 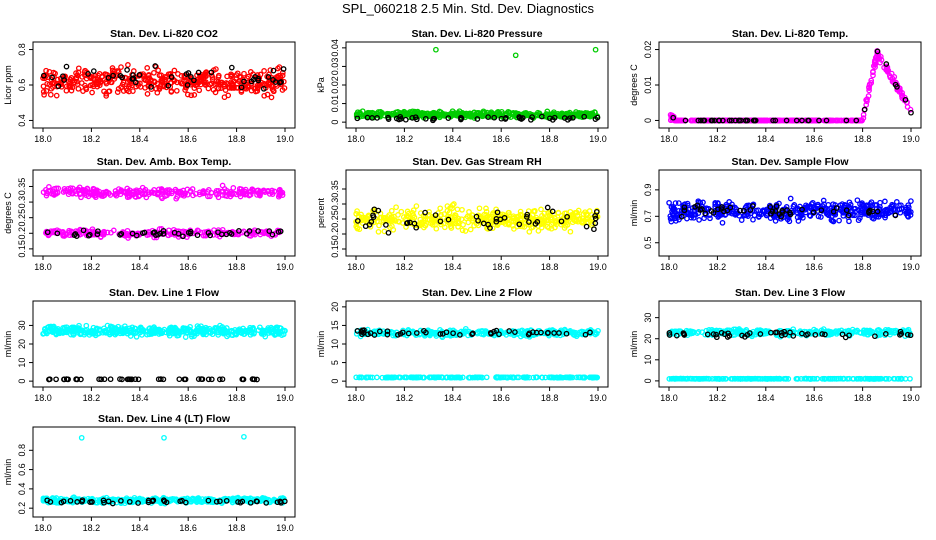 I want to click on y-tick-label: 15, so click(x=335, y=325).